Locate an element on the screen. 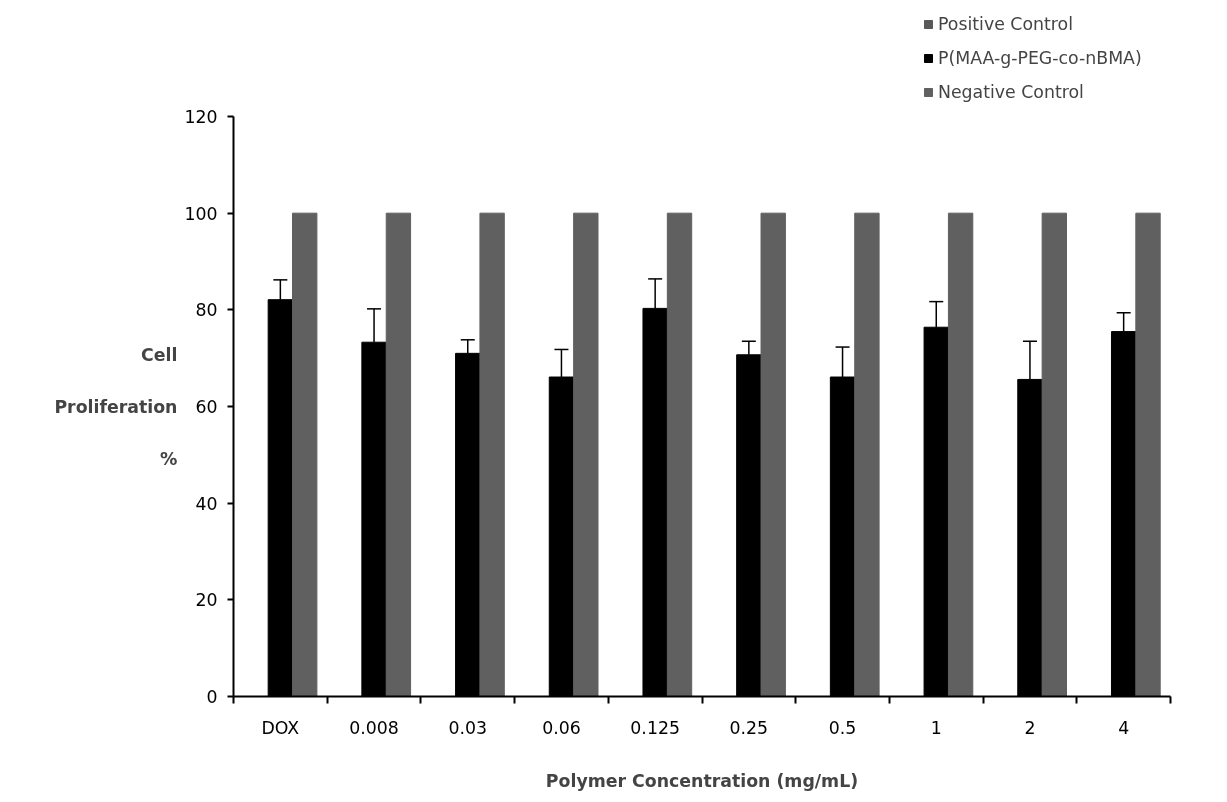 The height and width of the screenshot is (802, 1227). x-tick-label: 0.125 is located at coordinates (655, 727).